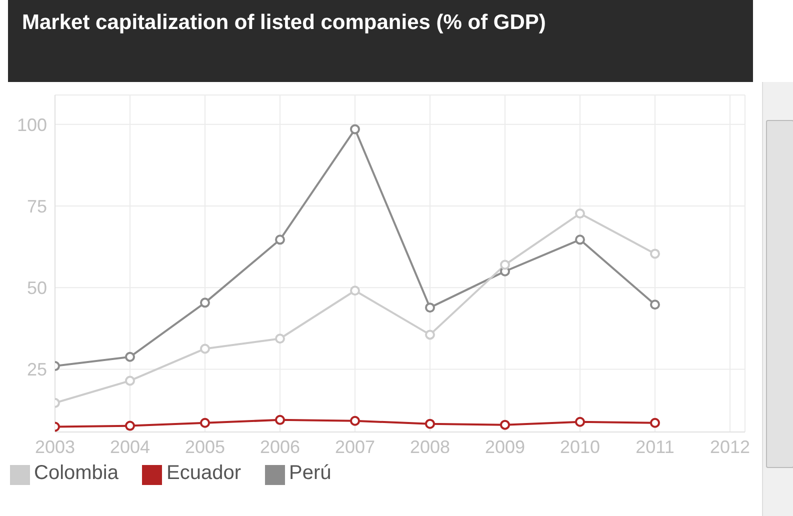 Image resolution: width=793 pixels, height=516 pixels. What do you see at coordinates (730, 446) in the screenshot?
I see `x-tick-label: 2012` at bounding box center [730, 446].